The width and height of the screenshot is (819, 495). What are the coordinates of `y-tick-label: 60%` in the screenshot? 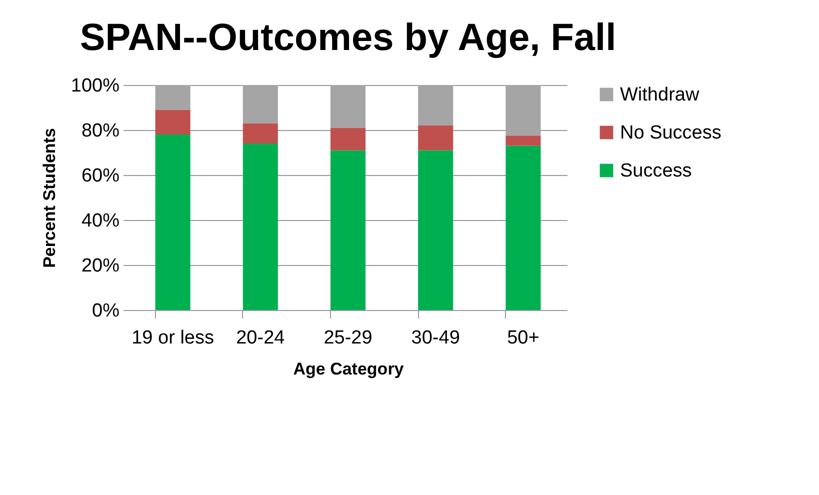 It's located at (100, 176).